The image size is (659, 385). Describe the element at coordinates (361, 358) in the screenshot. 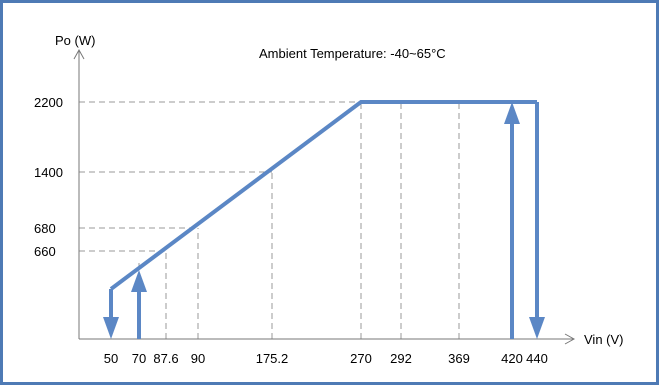

I see `x-tick-label: 270` at that location.